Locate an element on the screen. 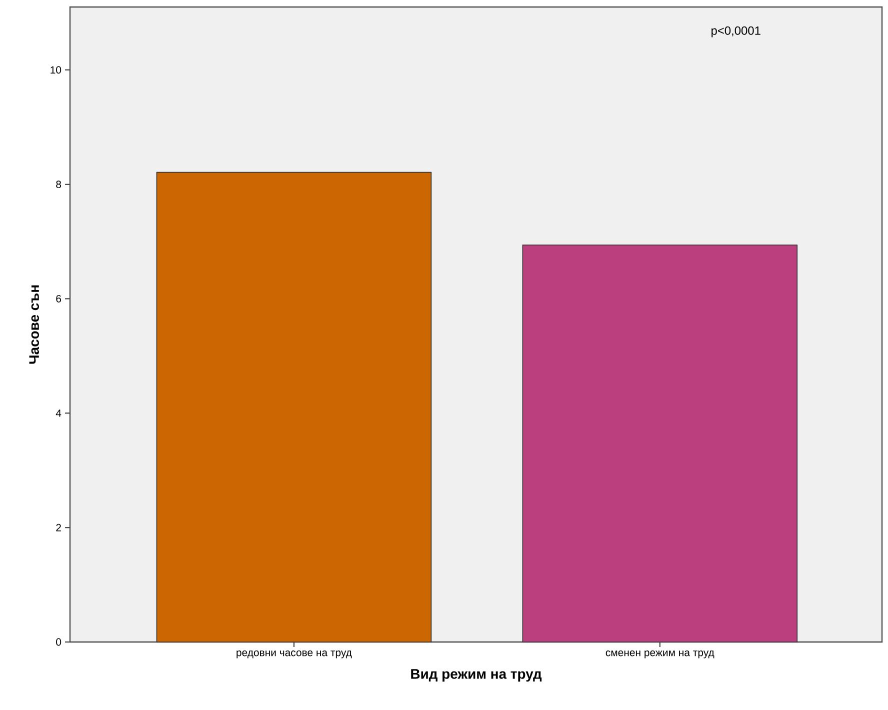 This screenshot has width=888, height=710. y-tick-label: 2 is located at coordinates (58, 528).